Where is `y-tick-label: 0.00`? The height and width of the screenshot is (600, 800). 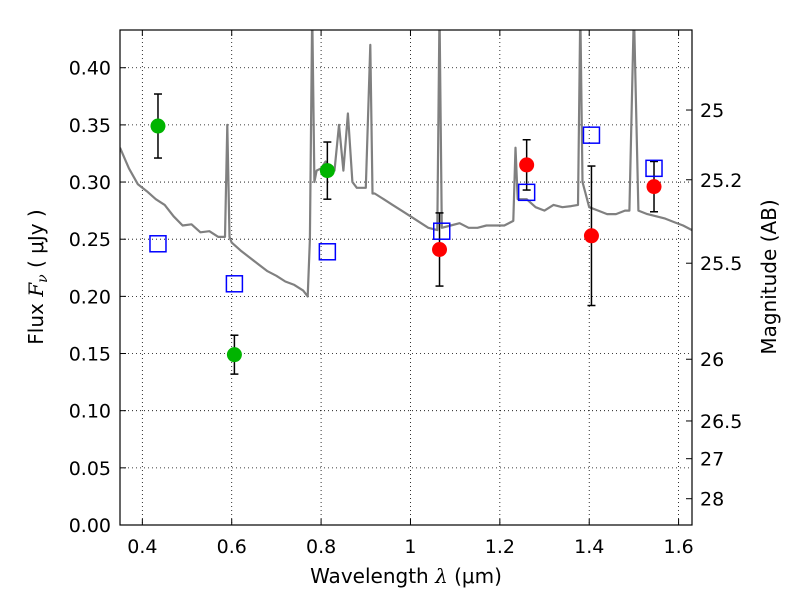 y-tick-label: 0.00 is located at coordinates (90, 526).